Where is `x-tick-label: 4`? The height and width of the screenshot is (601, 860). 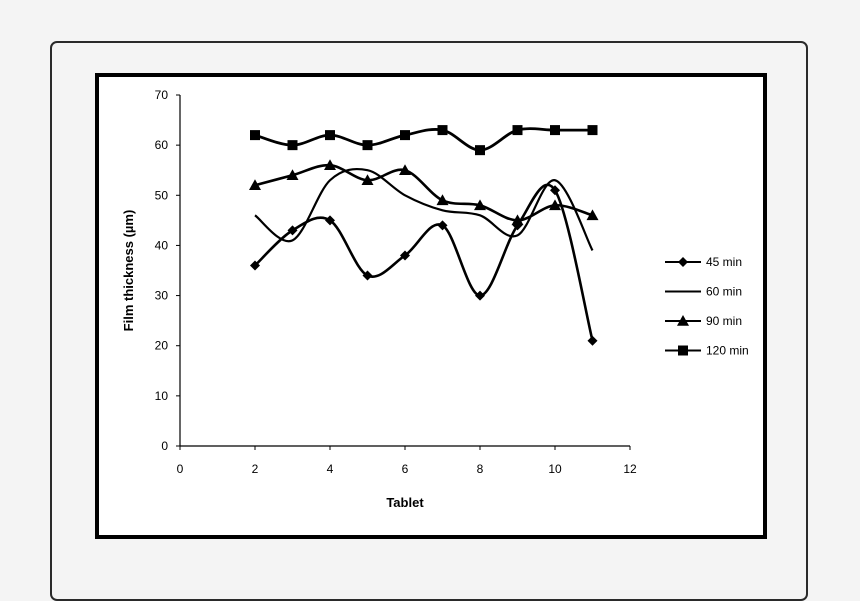
x-tick-label: 4 is located at coordinates (330, 469).